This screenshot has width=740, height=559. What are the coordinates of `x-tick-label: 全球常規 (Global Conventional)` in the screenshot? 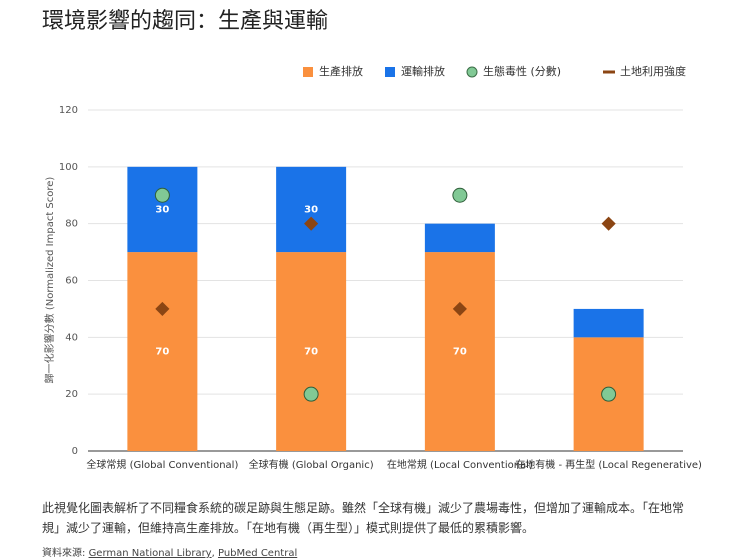 It's located at (162, 464).